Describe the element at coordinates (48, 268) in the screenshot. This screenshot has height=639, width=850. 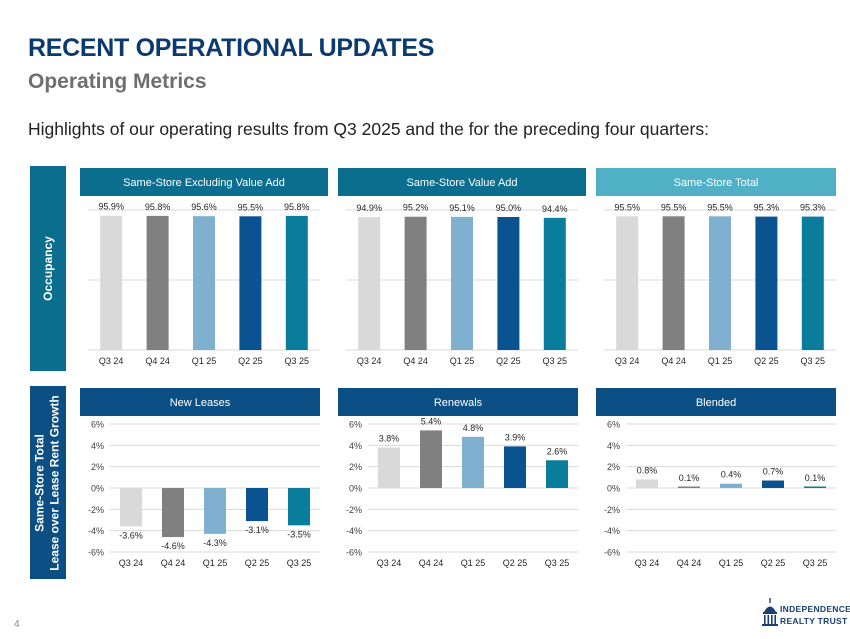
I see `occupancy-side-label: Occupancy` at that location.